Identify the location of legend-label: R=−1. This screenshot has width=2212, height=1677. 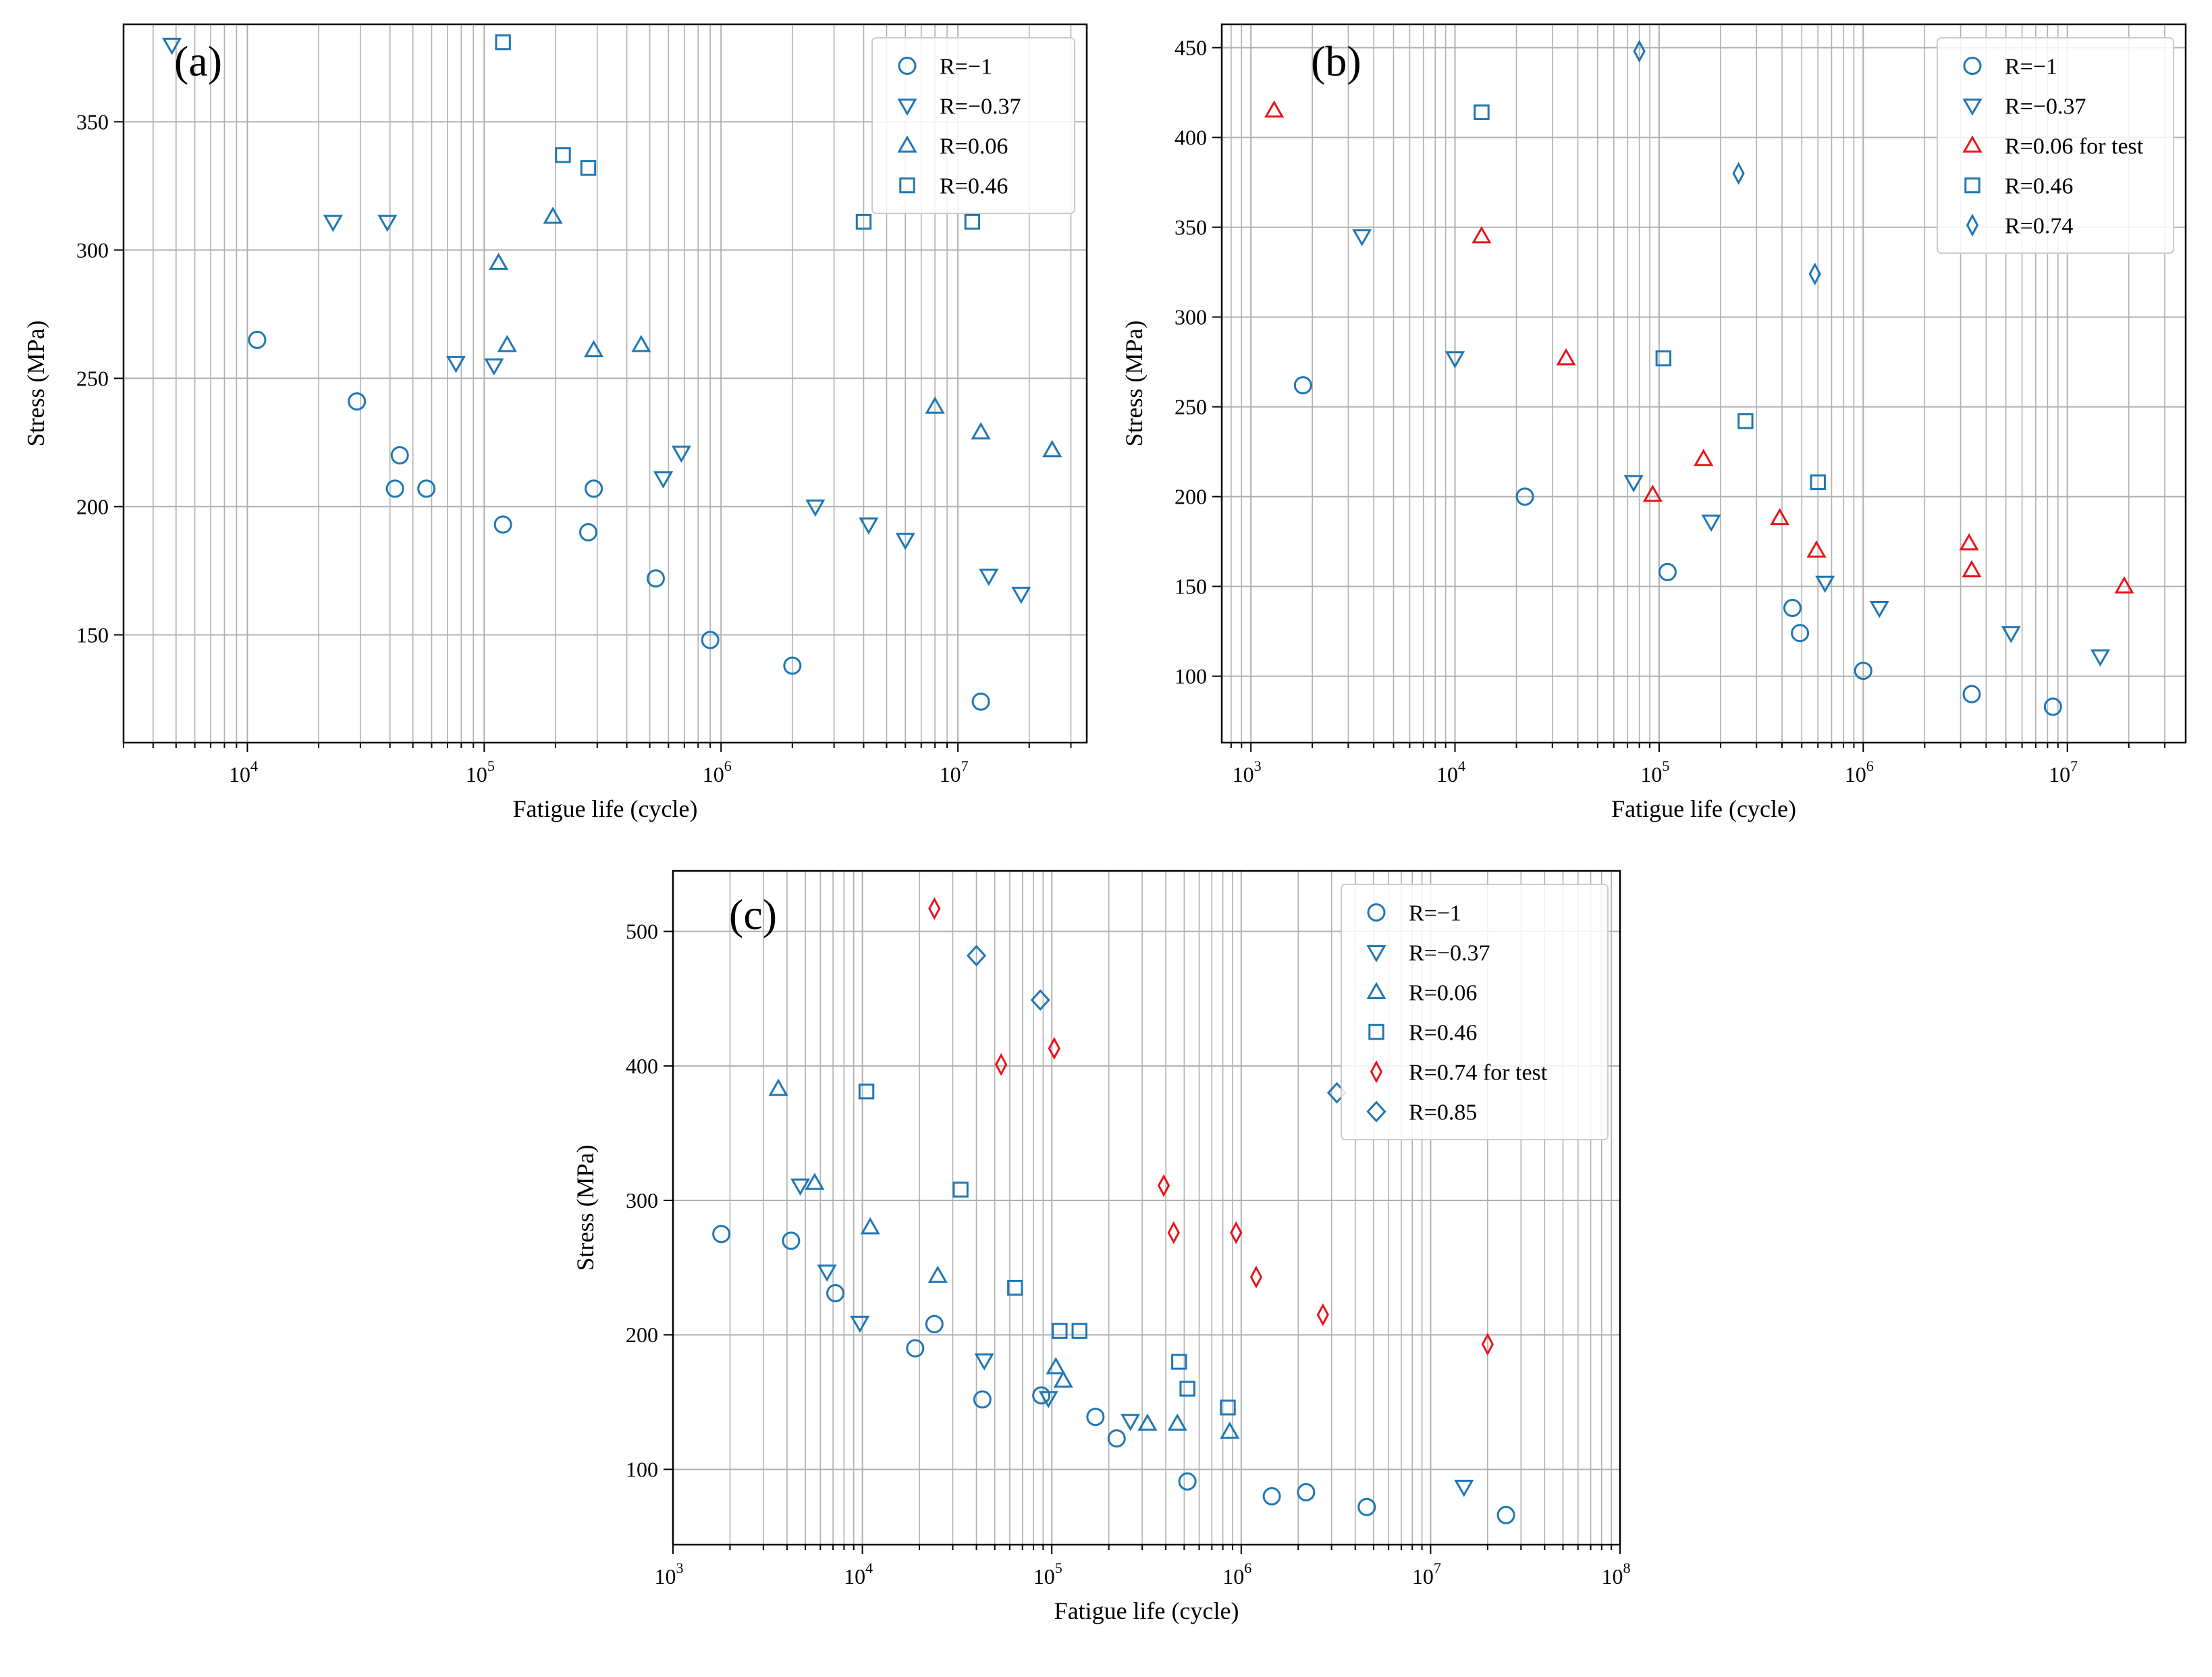
(1435, 913).